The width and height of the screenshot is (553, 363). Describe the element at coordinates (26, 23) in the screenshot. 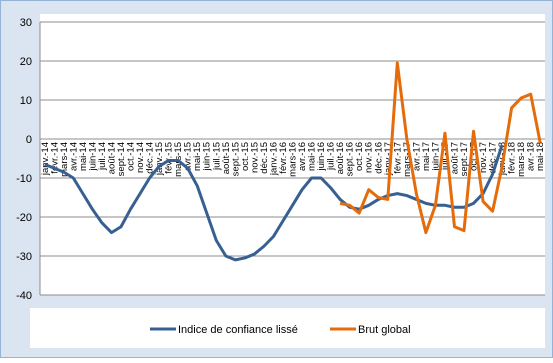

I see `y-tick-label: 30` at that location.